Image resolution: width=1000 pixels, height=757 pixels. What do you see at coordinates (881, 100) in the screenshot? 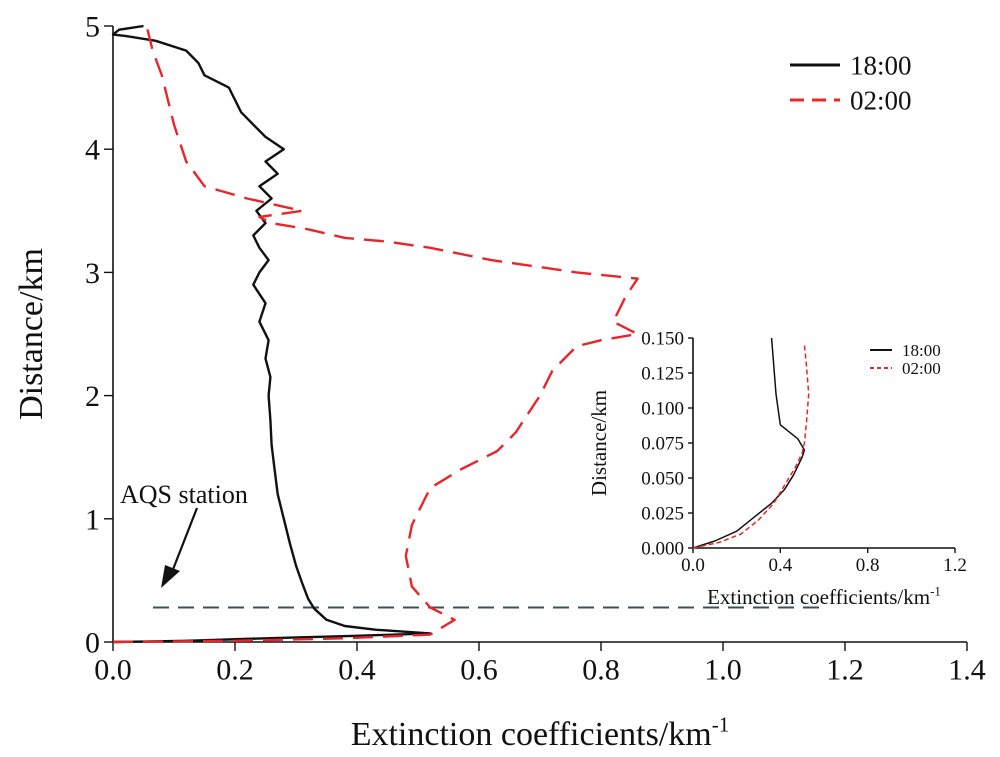
I see `main-legend-label: 02:00` at bounding box center [881, 100].